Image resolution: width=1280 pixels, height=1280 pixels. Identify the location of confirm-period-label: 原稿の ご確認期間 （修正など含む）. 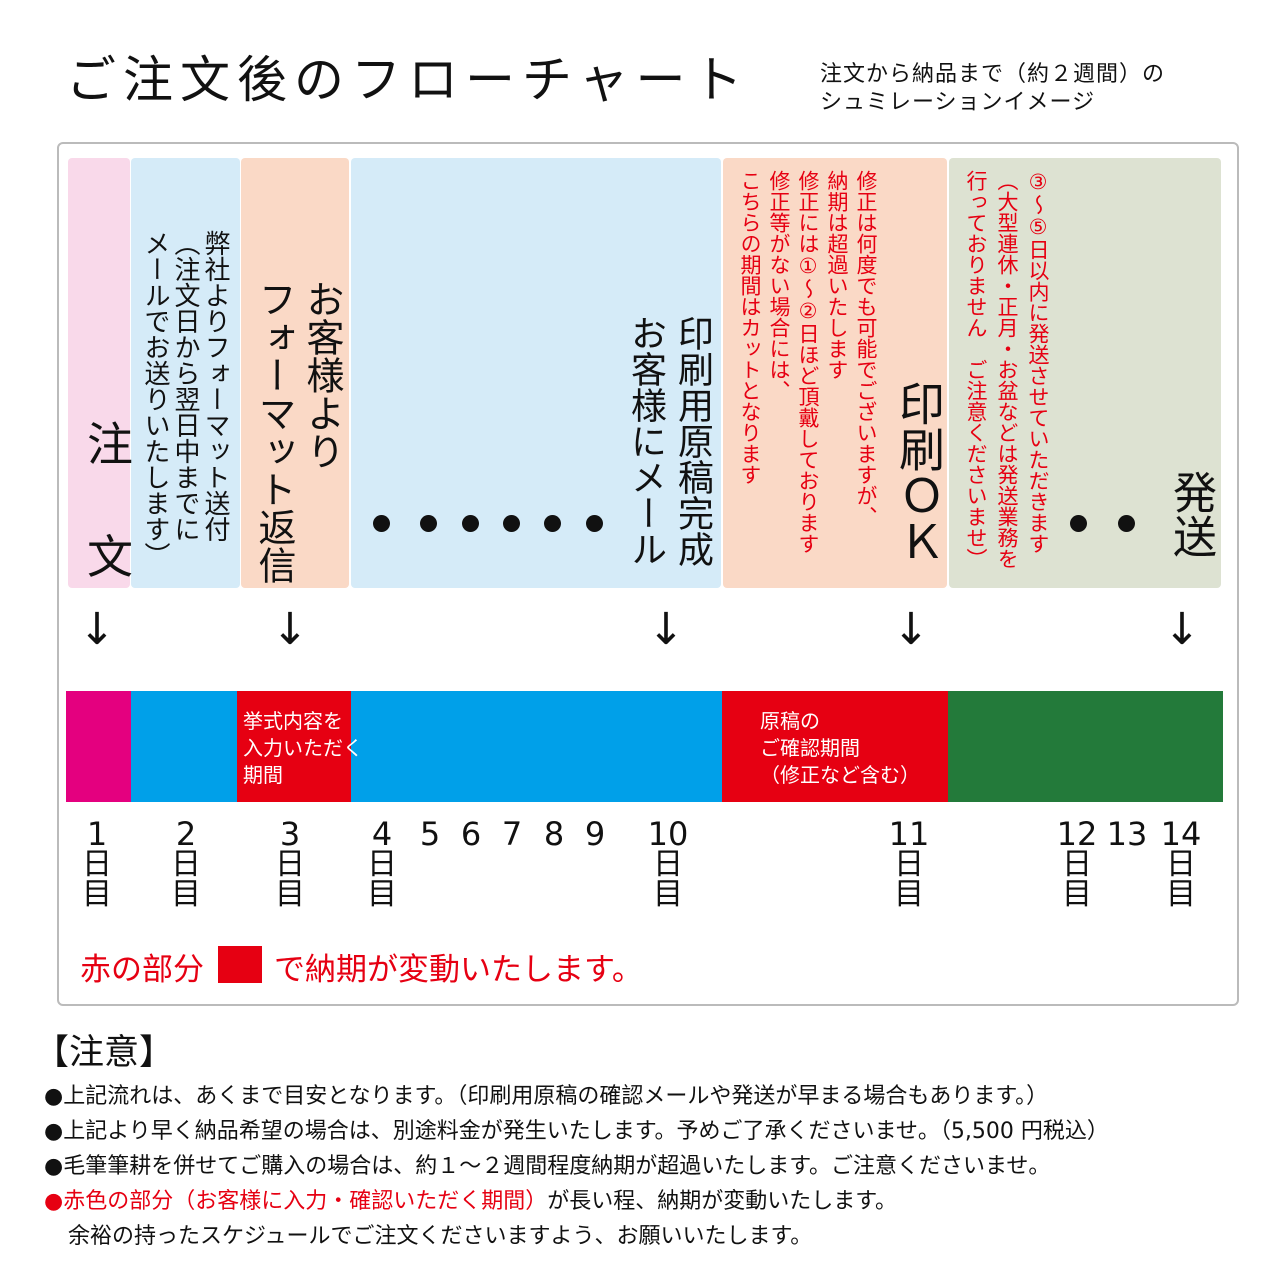
(840, 748).